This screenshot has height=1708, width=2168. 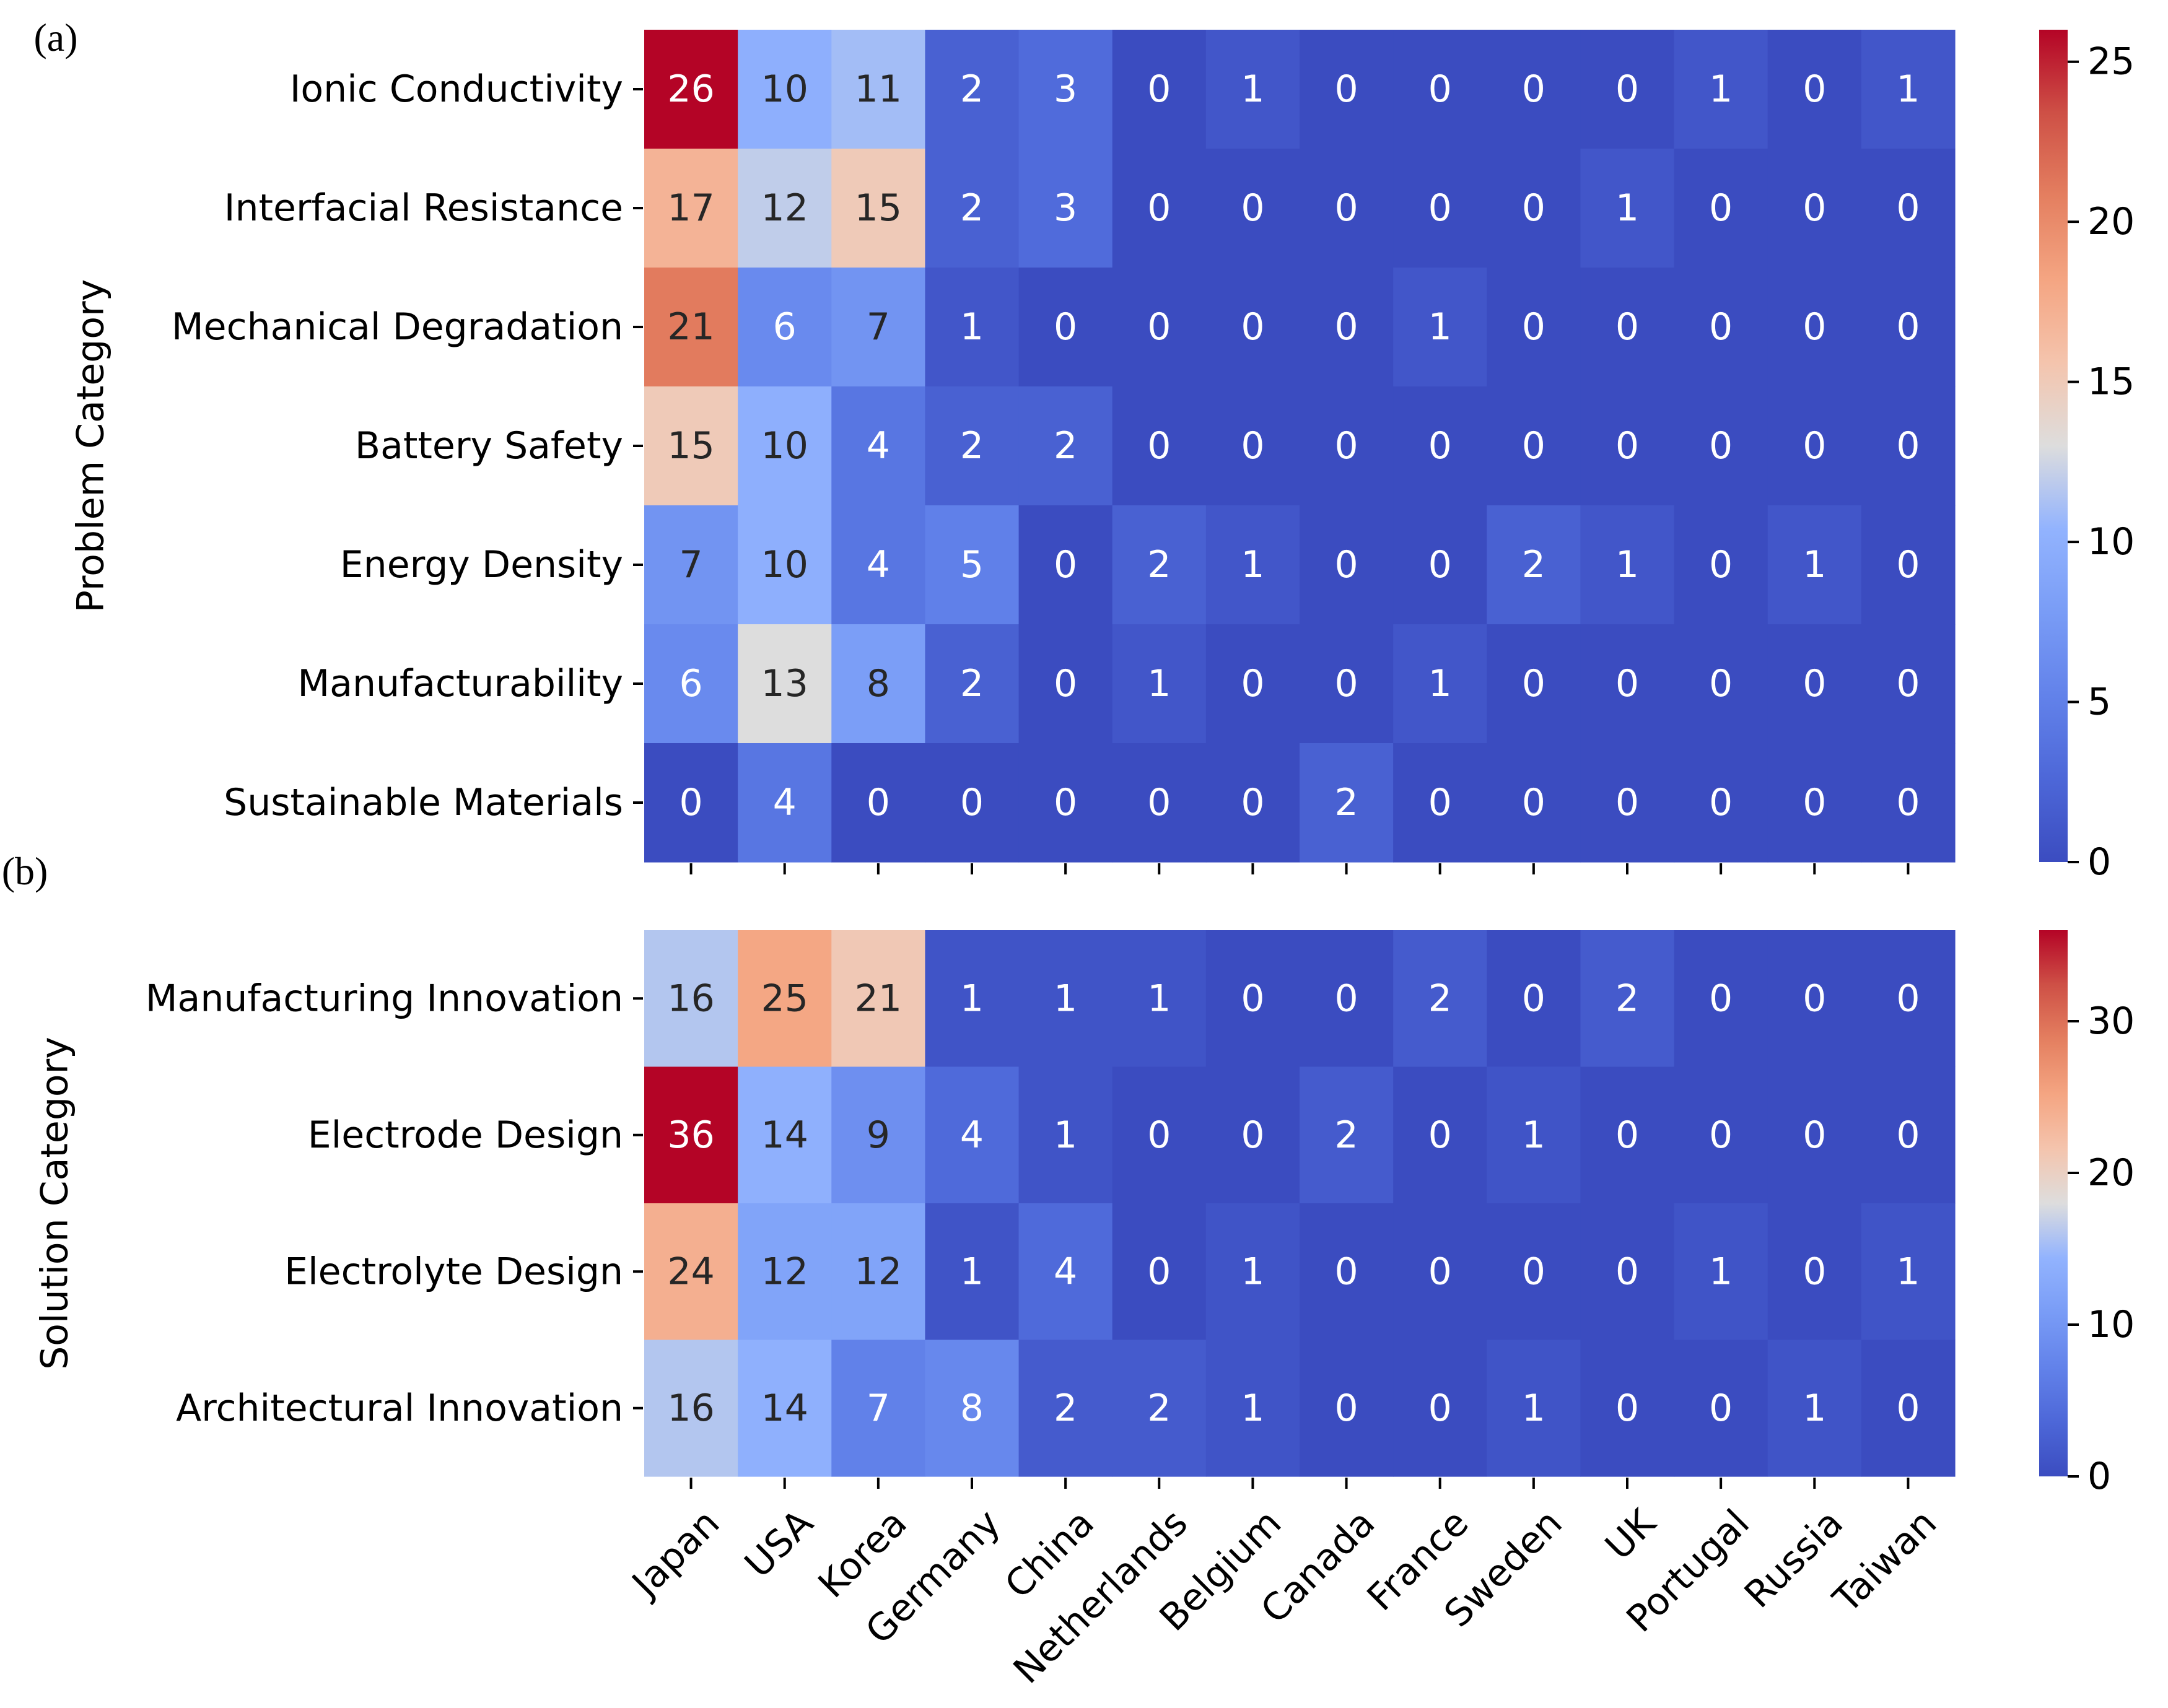 What do you see at coordinates (972, 1408) in the screenshot?
I see `cell-value-label: 8` at bounding box center [972, 1408].